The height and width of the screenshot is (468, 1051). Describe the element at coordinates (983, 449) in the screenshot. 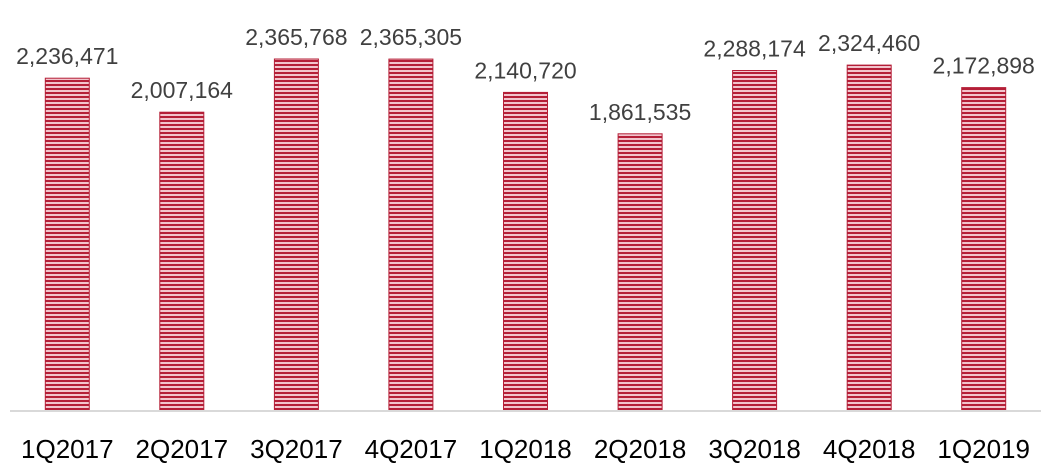

I see `x-tick-label-1Q2019: 1Q2019` at that location.